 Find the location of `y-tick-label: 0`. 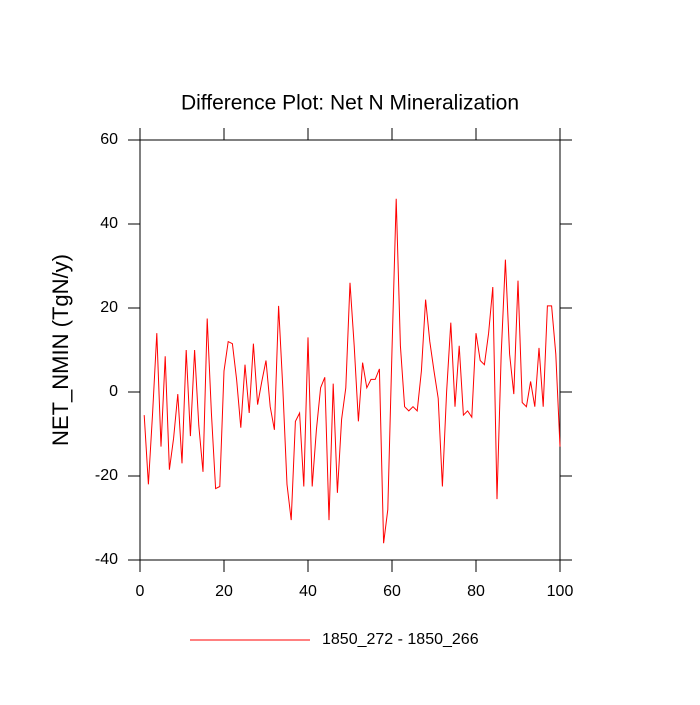

y-tick-label: 0 is located at coordinates (113, 391).